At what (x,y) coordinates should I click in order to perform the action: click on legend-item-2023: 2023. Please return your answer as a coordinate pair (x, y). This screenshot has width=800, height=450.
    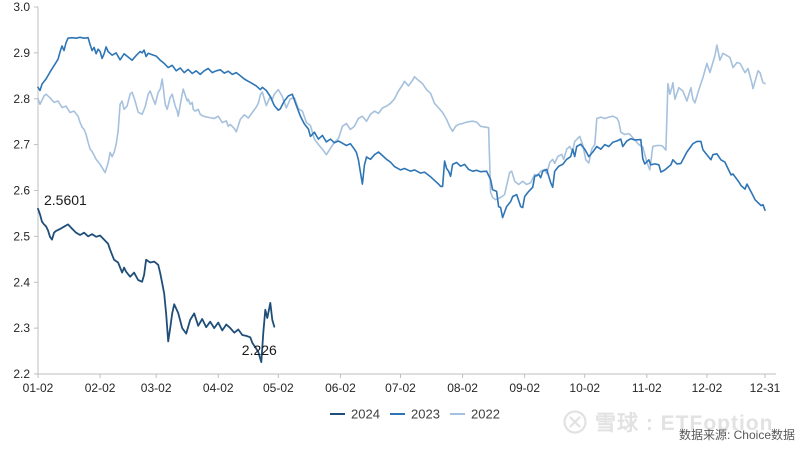
    Looking at the image, I should click on (415, 414).